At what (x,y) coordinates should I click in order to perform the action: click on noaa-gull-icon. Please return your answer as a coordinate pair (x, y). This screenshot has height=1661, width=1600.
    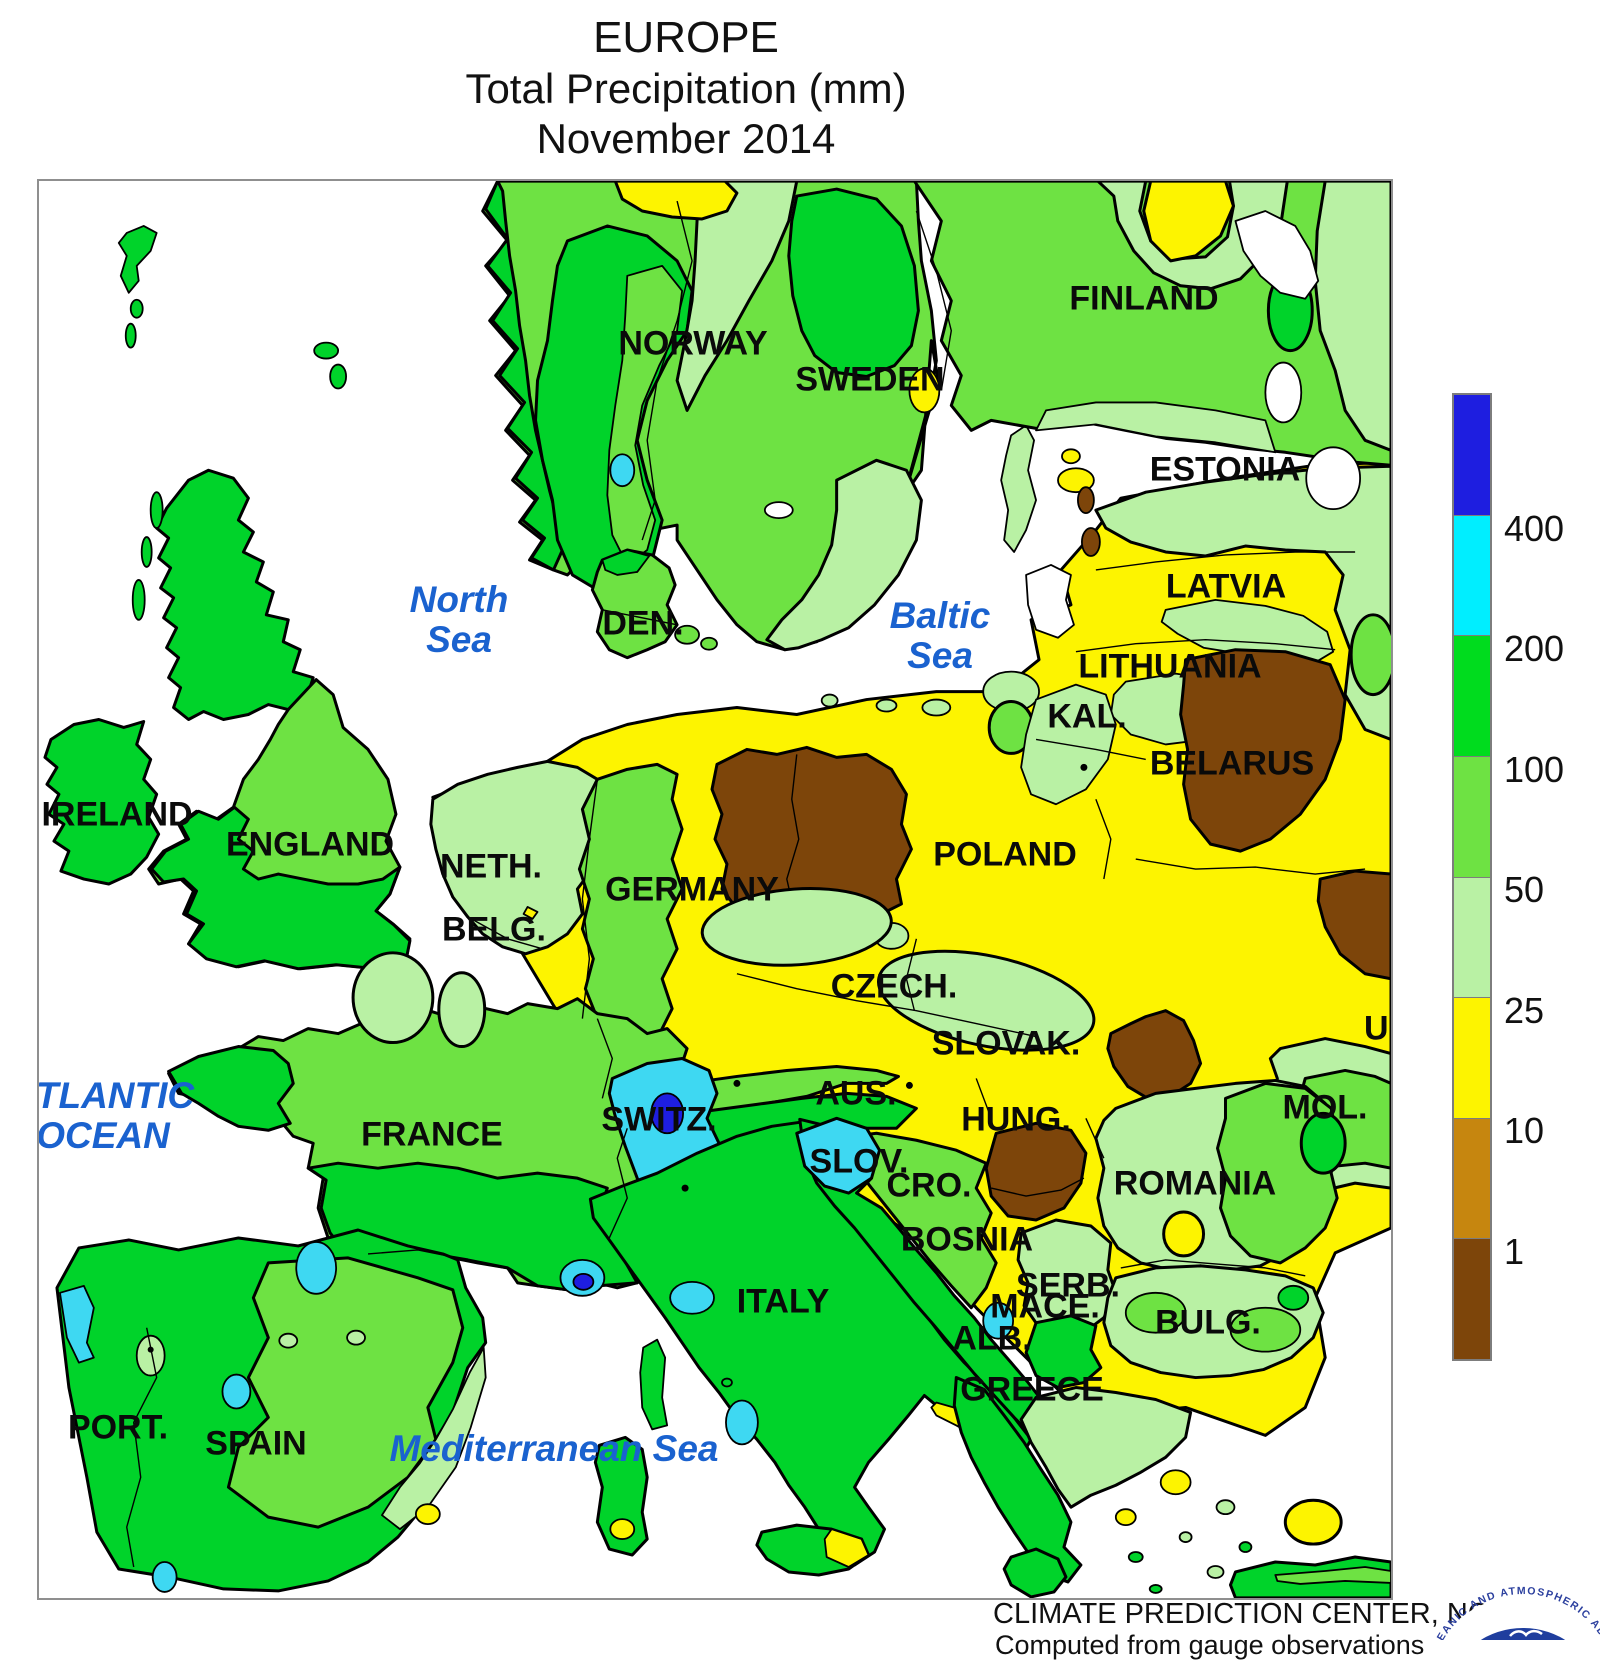
    Looking at the image, I should click on (1526, 1633).